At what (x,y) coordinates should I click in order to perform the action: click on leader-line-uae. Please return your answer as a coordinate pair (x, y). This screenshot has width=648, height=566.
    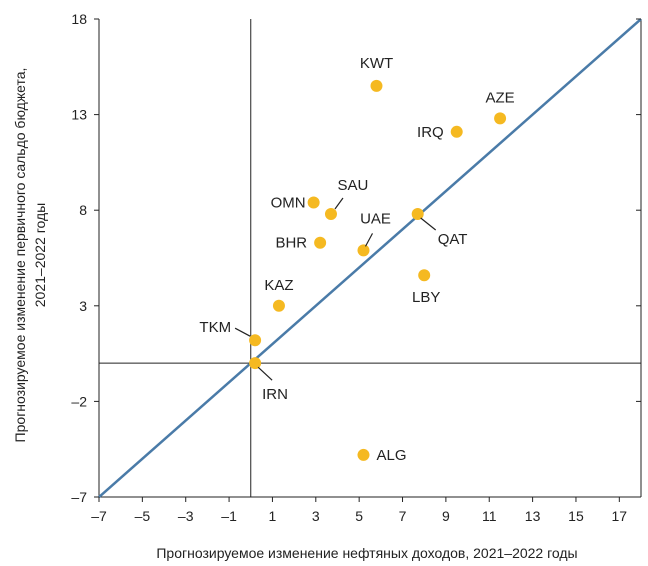
    Looking at the image, I should click on (369, 240).